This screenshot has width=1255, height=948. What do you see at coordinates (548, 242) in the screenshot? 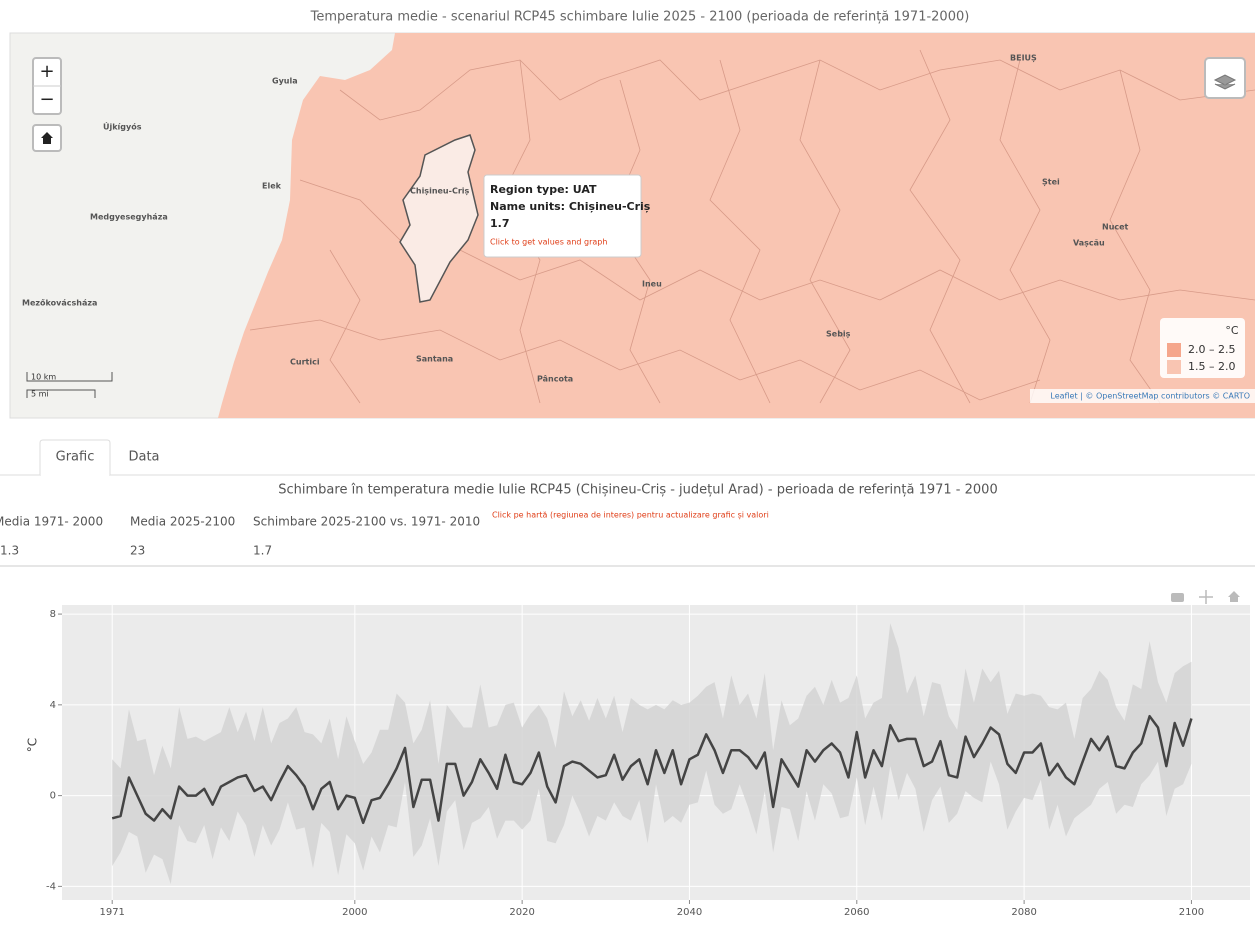
I see `tooltip-hint: Click to get values and graph` at bounding box center [548, 242].